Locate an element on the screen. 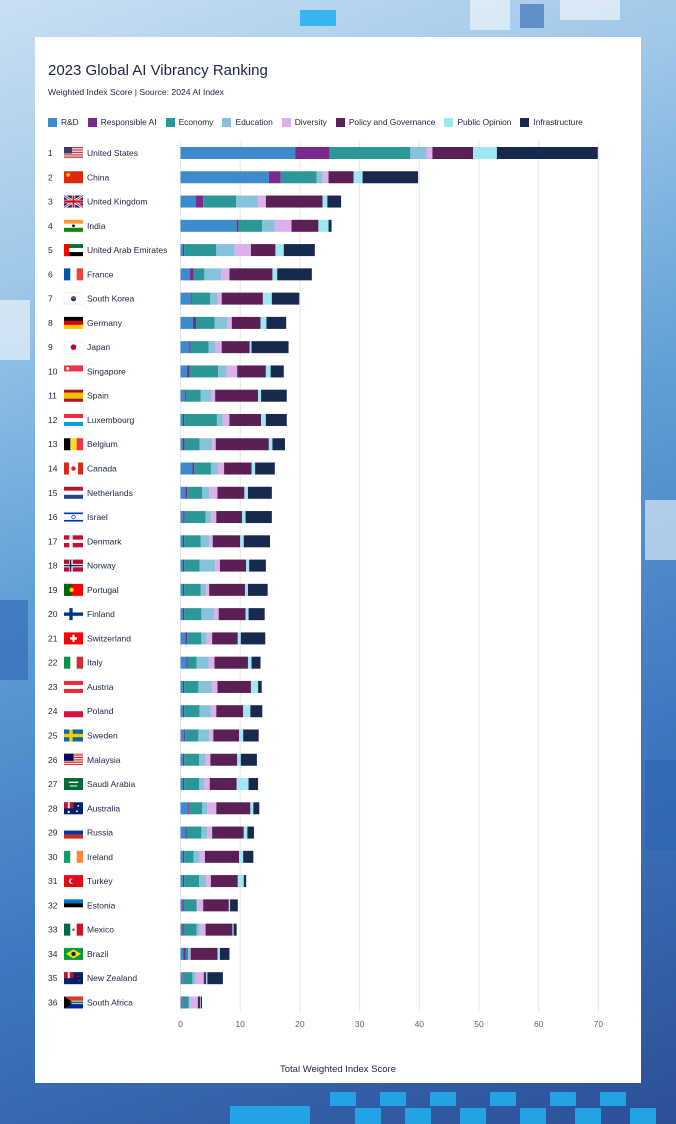  country-label: Brazil is located at coordinates (97, 954).